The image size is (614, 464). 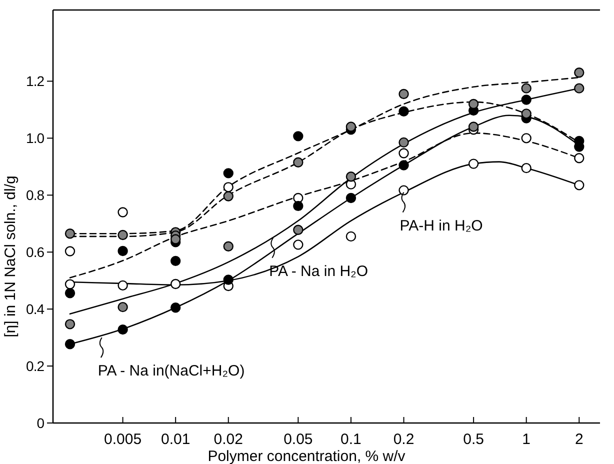 What do you see at coordinates (35, 366) in the screenshot?
I see `y-tick-label: 0.2` at bounding box center [35, 366].